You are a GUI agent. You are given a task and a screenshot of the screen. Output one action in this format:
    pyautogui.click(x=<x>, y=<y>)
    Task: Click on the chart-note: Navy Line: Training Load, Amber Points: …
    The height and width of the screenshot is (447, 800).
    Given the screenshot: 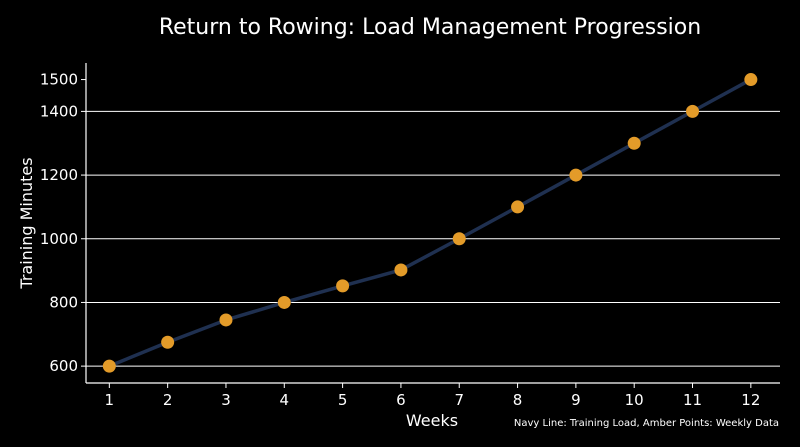 What is the action you would take?
    pyautogui.click(x=646, y=423)
    